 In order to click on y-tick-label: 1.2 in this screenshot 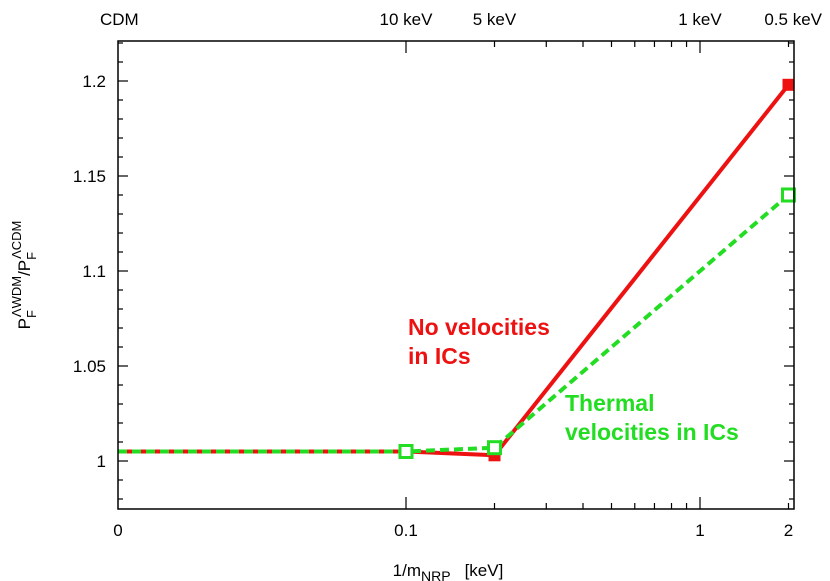, I will do `click(94, 81)`.